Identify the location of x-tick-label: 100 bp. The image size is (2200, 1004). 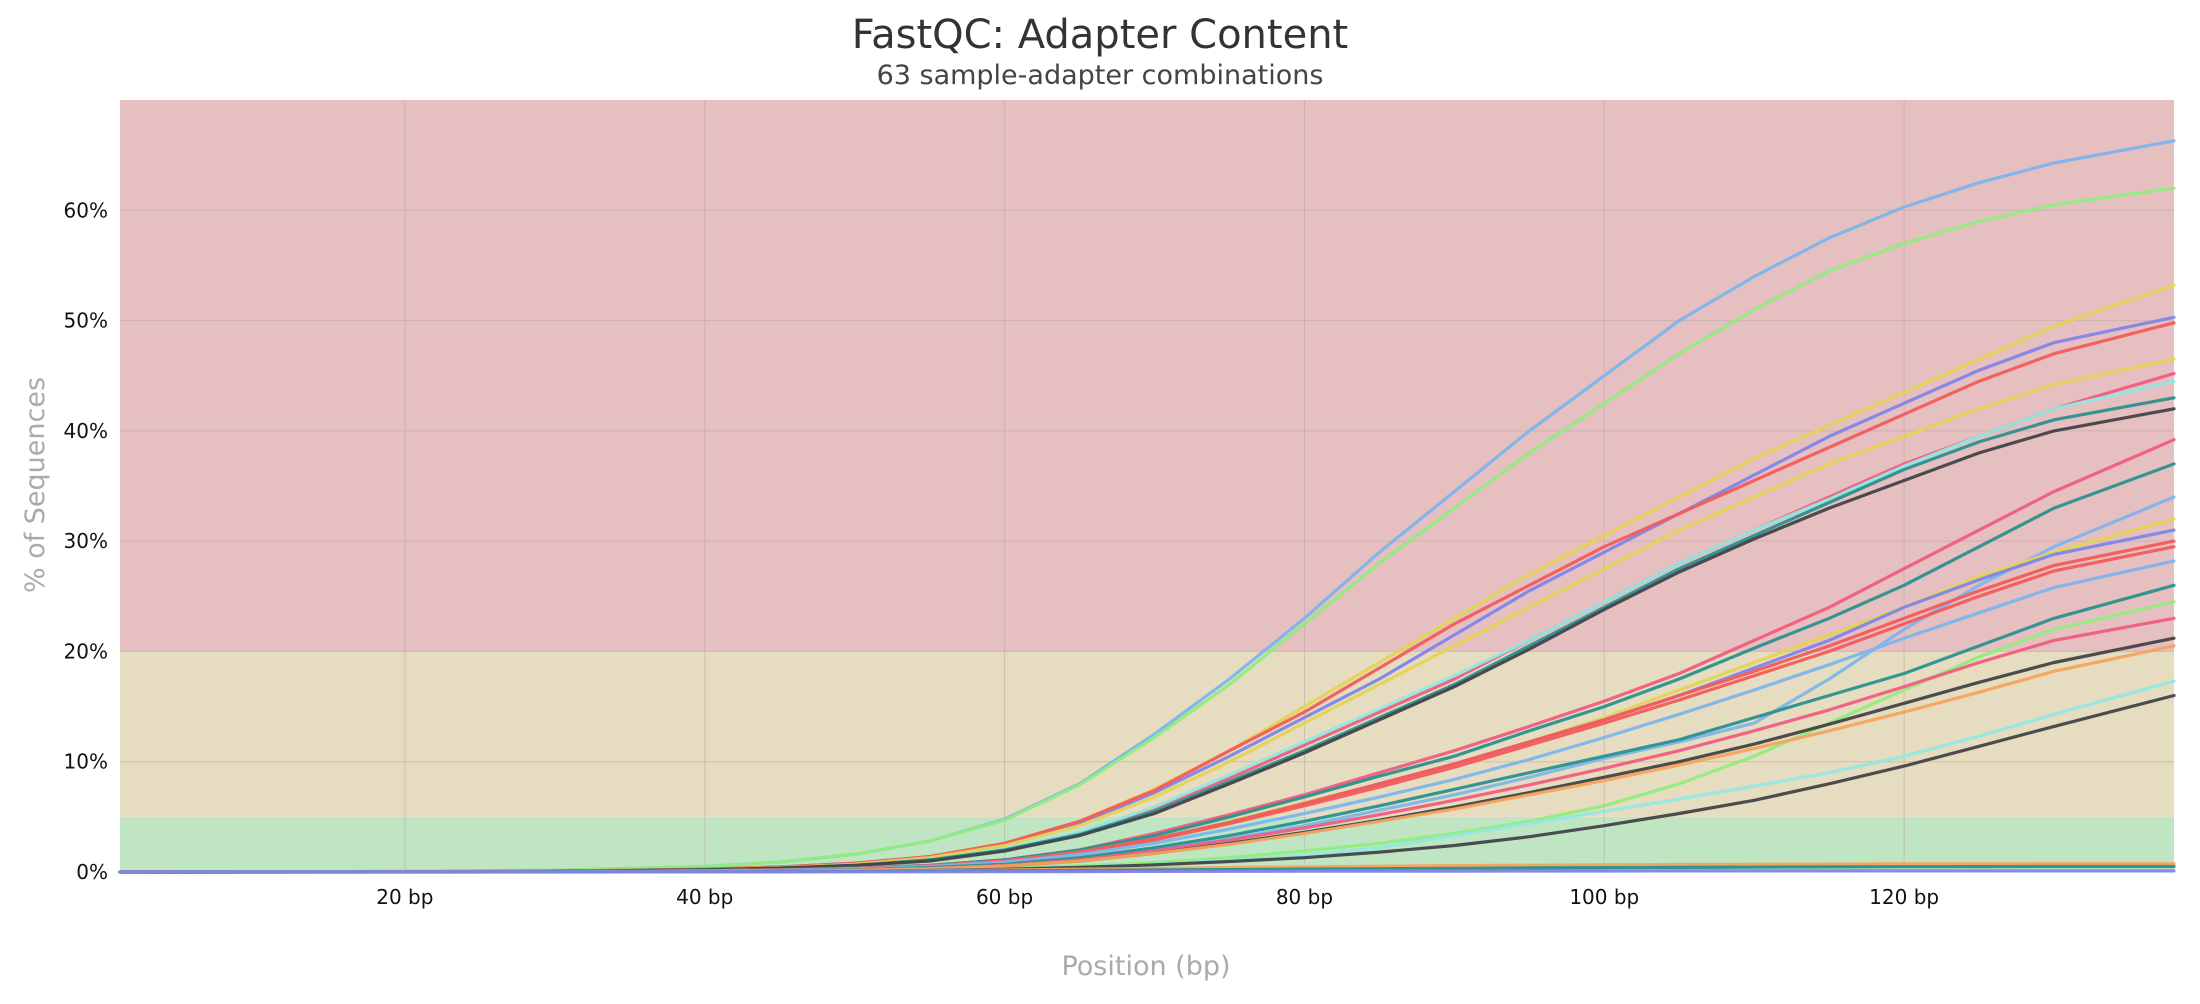
(1604, 897).